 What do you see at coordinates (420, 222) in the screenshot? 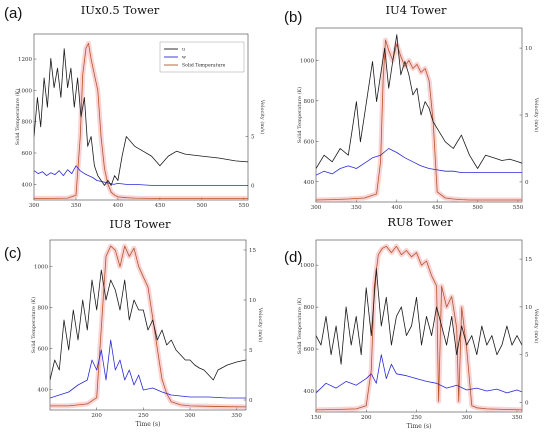
I see `panel-title: RU8 Tower` at bounding box center [420, 222].